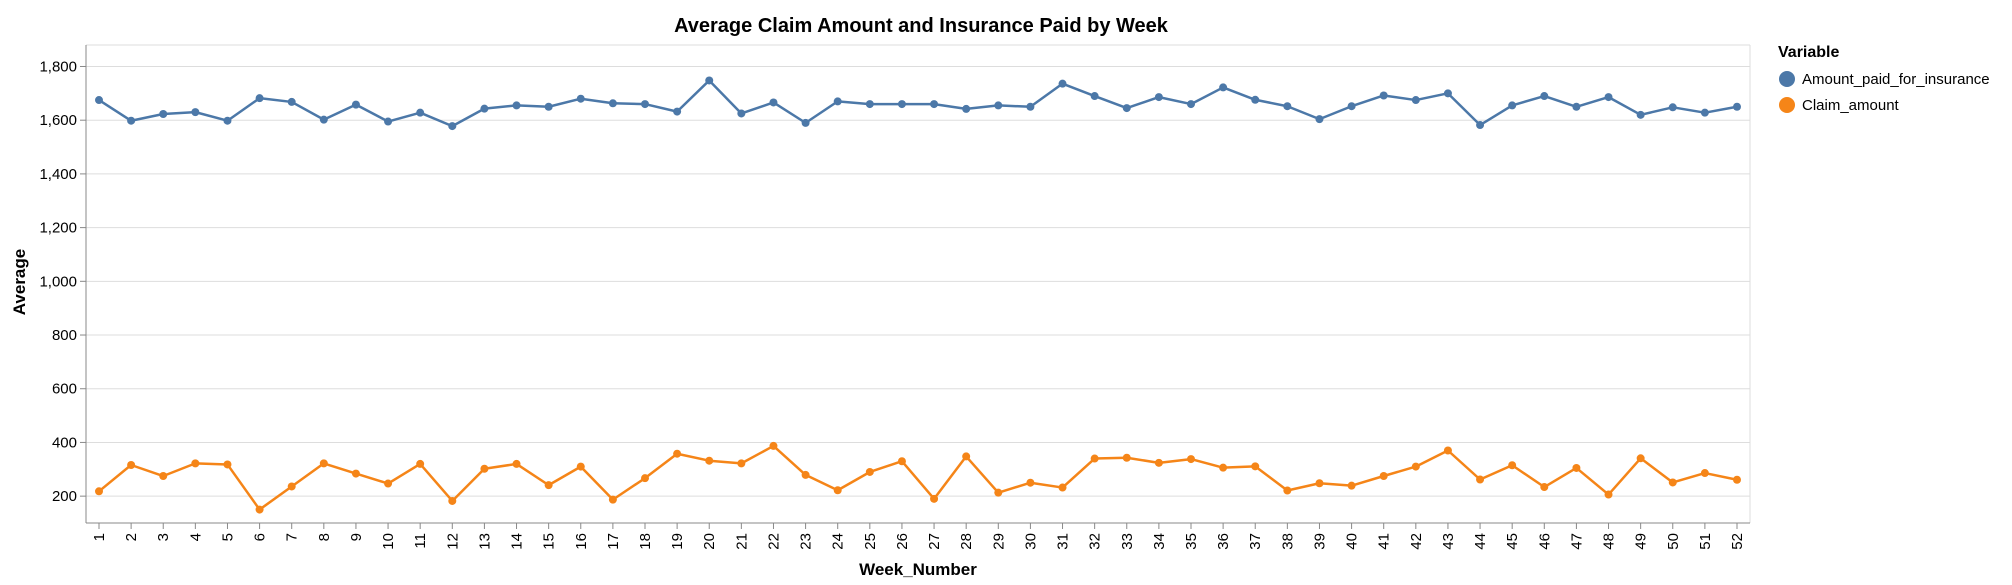 The height and width of the screenshot is (585, 2012). Describe the element at coordinates (1030, 541) in the screenshot. I see `x-tick-label: 30` at that location.